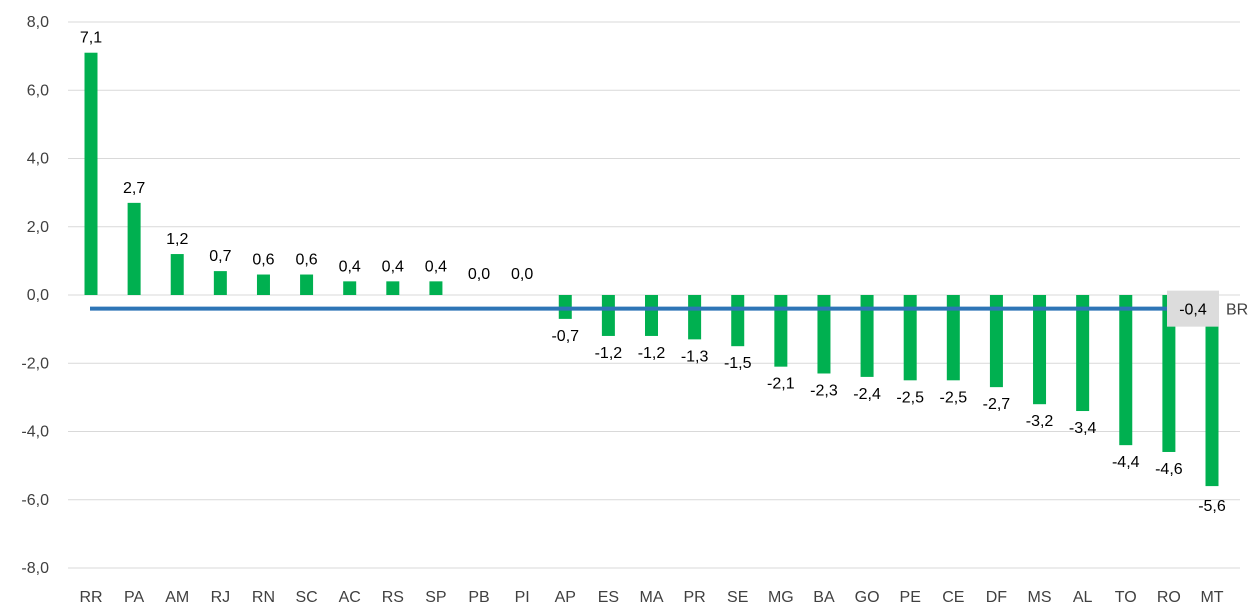 This screenshot has width=1250, height=608. Describe the element at coordinates (996, 341) in the screenshot. I see `bar-df` at that location.